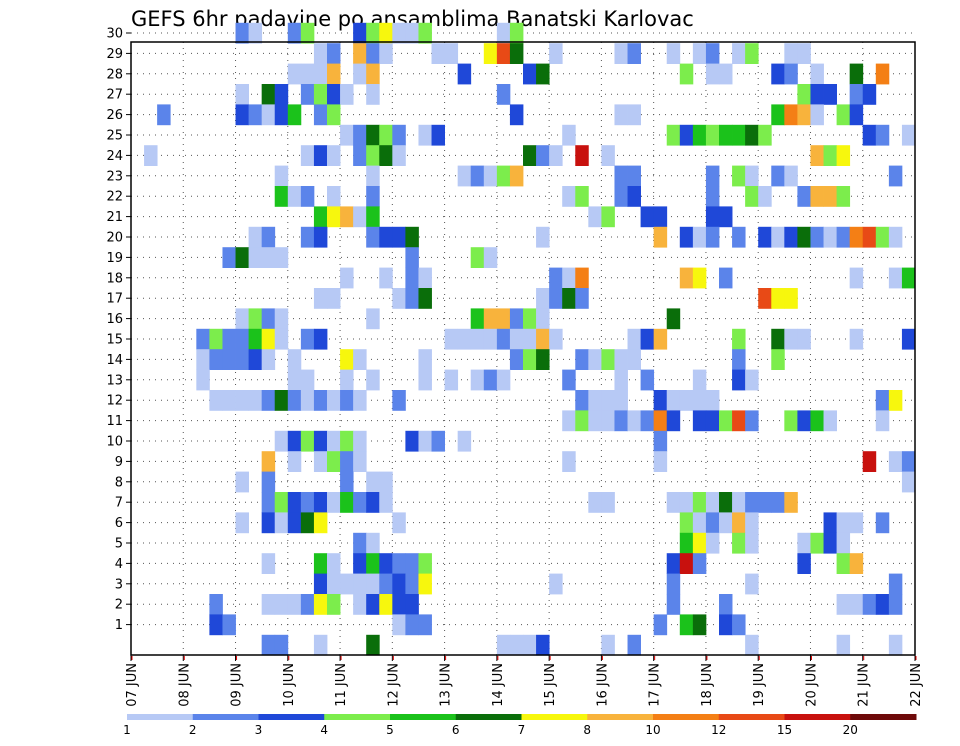  What do you see at coordinates (498, 685) in the screenshot?
I see `x-tick-label: 14 JUN` at bounding box center [498, 685].